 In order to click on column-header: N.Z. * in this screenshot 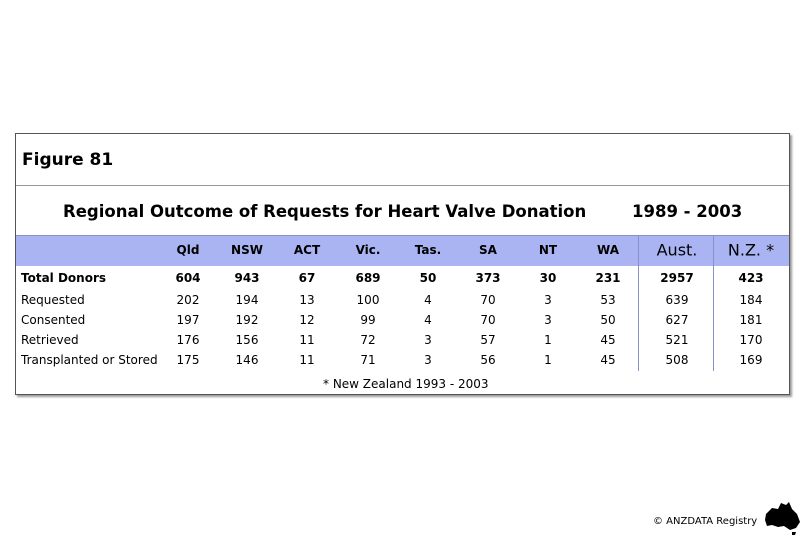, I will do `click(751, 250)`.